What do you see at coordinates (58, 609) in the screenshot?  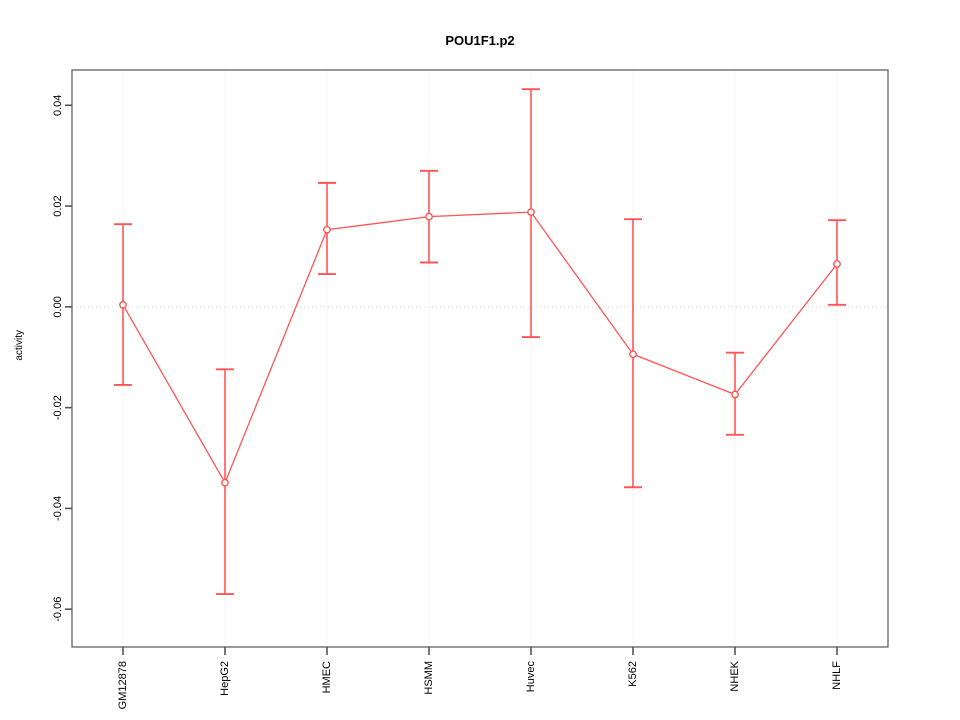 I see `y-axis-tick-label: -0.06` at bounding box center [58, 609].